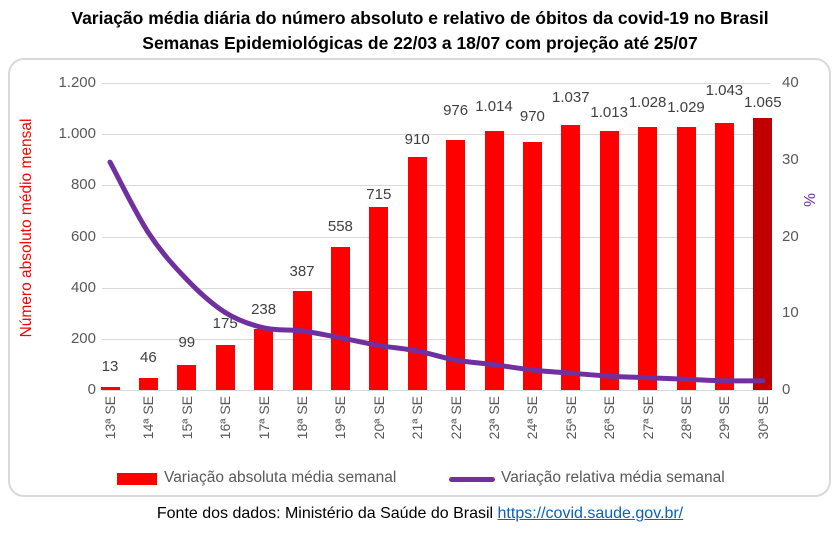 This screenshot has width=840, height=533. Describe the element at coordinates (263, 418) in the screenshot. I see `x-axis-label-17ª SE: 17ª SE` at that location.